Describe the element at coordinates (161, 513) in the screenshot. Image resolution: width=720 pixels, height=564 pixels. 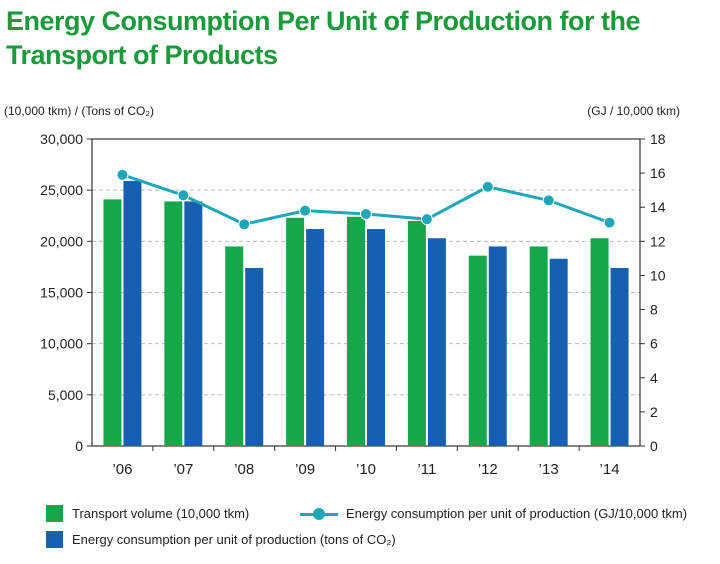
I see `legend-label-transport: Transport volume (10,000 tkm)` at that location.